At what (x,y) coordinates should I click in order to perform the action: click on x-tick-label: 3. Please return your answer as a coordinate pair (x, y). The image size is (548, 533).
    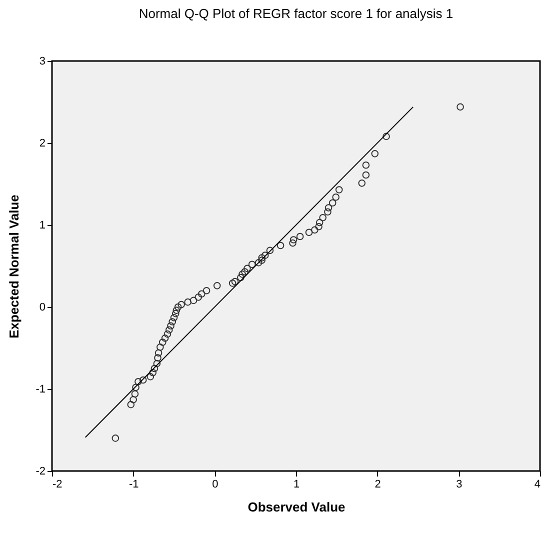
    Looking at the image, I should click on (459, 484).